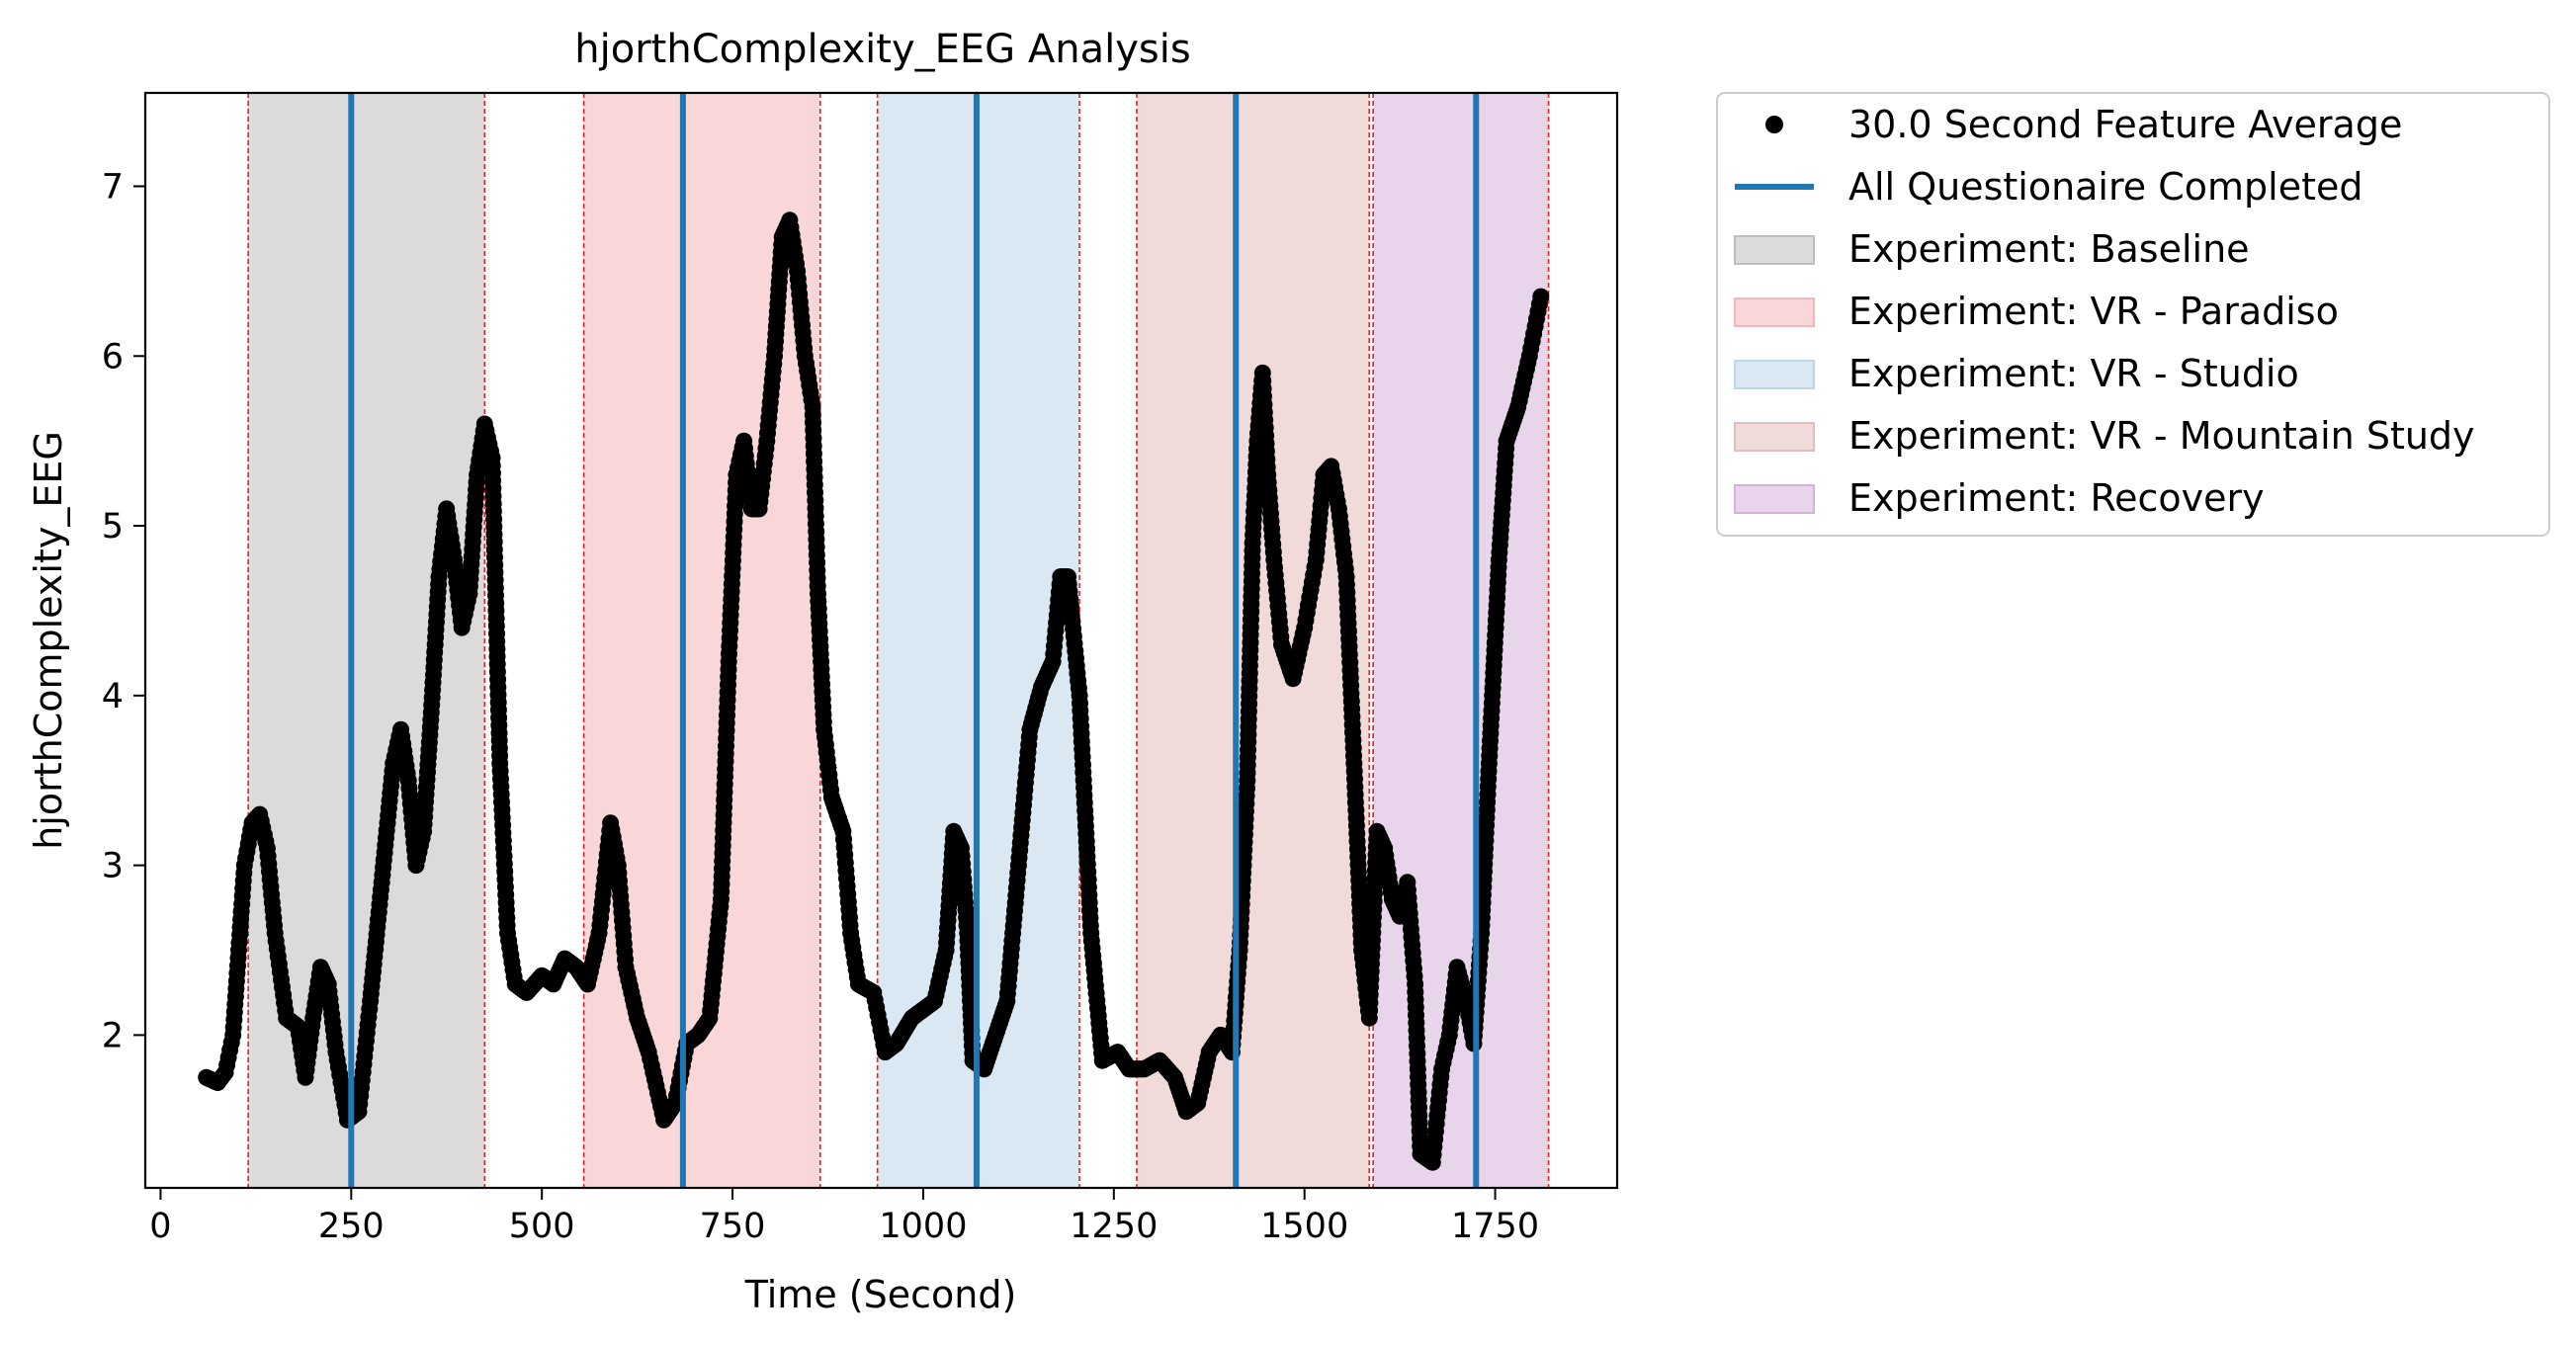 This screenshot has height=1345, width=2576. Describe the element at coordinates (733, 1226) in the screenshot. I see `x-tick-label-3: 750` at that location.